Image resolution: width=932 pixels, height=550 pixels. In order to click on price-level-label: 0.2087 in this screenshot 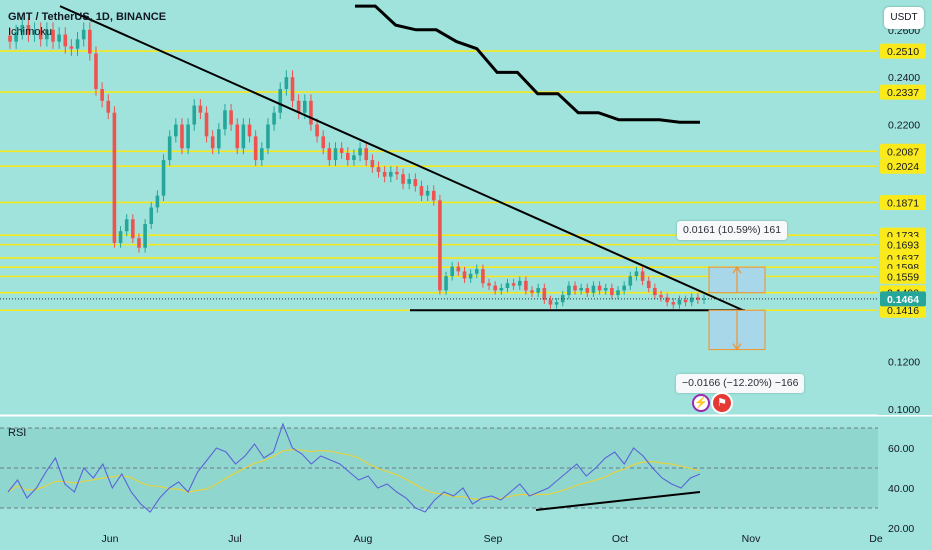, I will do `click(903, 152)`.